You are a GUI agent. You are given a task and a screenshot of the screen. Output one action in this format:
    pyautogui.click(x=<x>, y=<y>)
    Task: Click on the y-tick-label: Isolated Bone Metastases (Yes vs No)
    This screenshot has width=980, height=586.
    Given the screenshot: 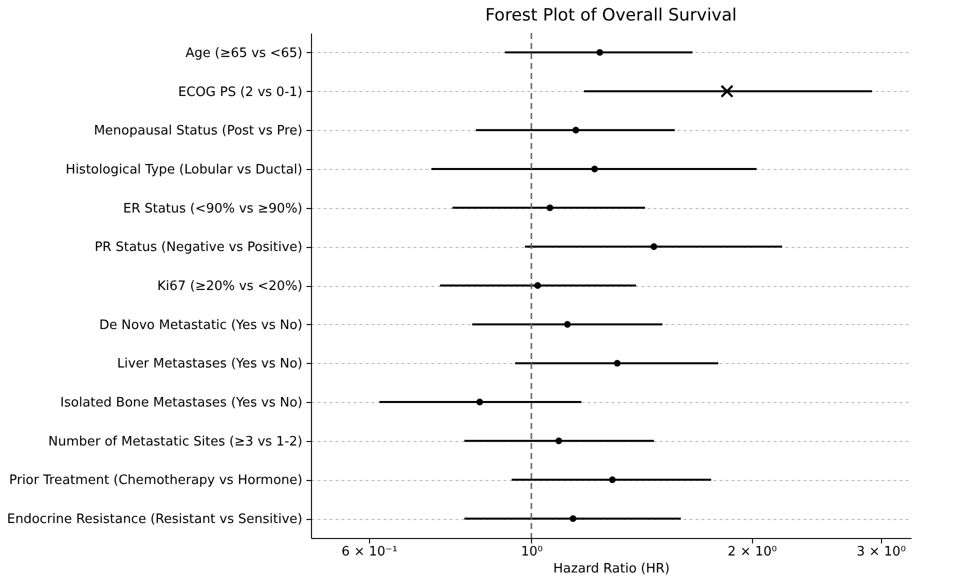 What is the action you would take?
    pyautogui.click(x=181, y=403)
    